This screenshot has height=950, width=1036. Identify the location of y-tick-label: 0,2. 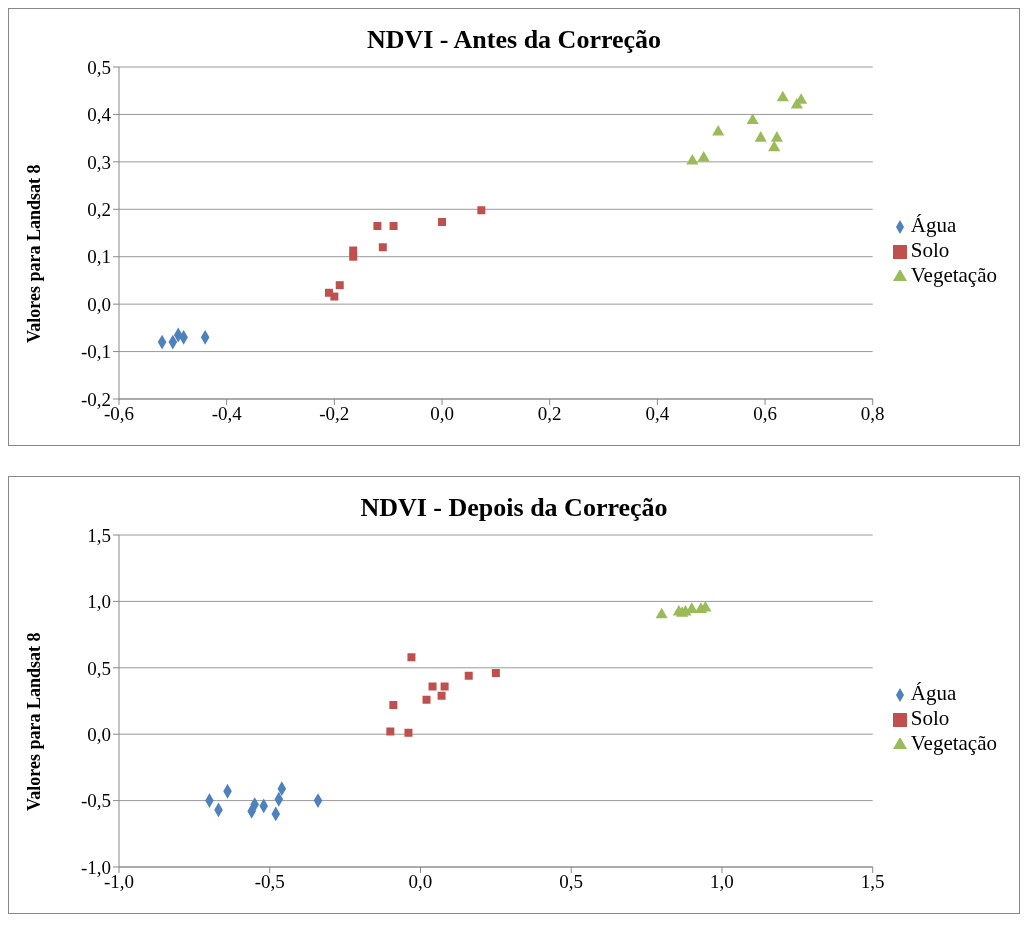
(99, 210).